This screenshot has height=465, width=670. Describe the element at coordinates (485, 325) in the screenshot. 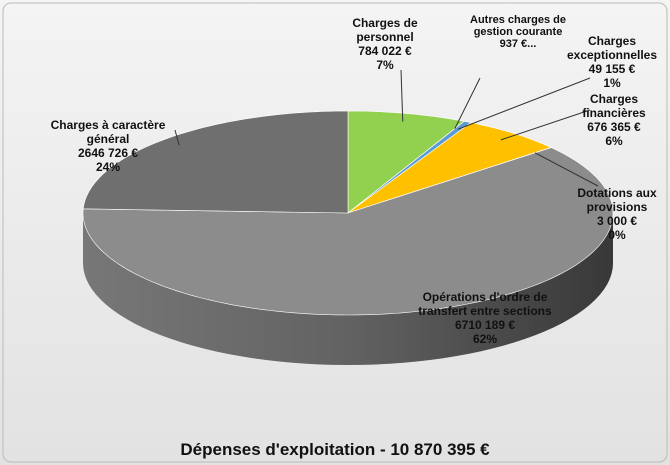

I see `slice-value: 6710 189 €` at that location.